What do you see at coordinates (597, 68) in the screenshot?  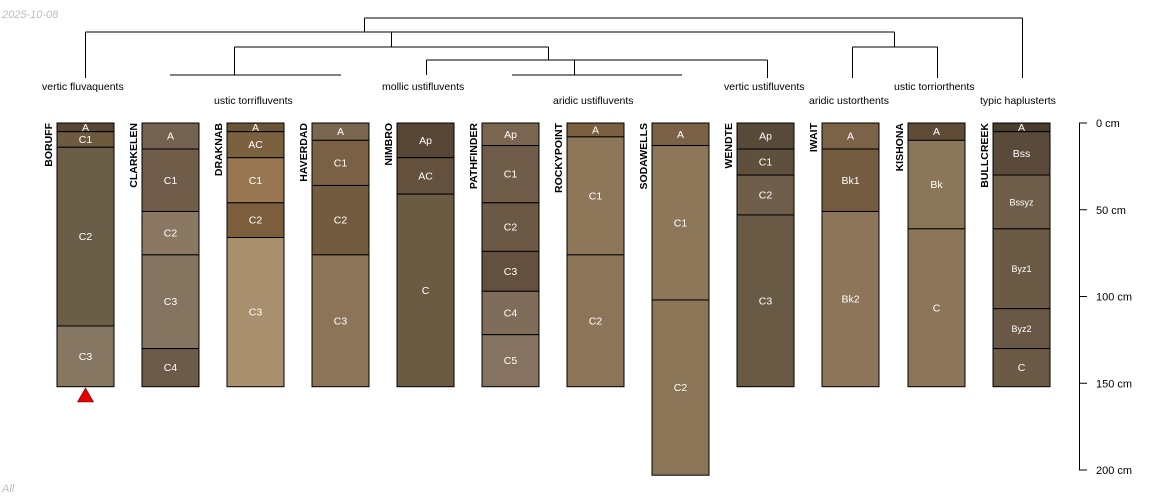 I see `dendro-level3` at bounding box center [597, 68].